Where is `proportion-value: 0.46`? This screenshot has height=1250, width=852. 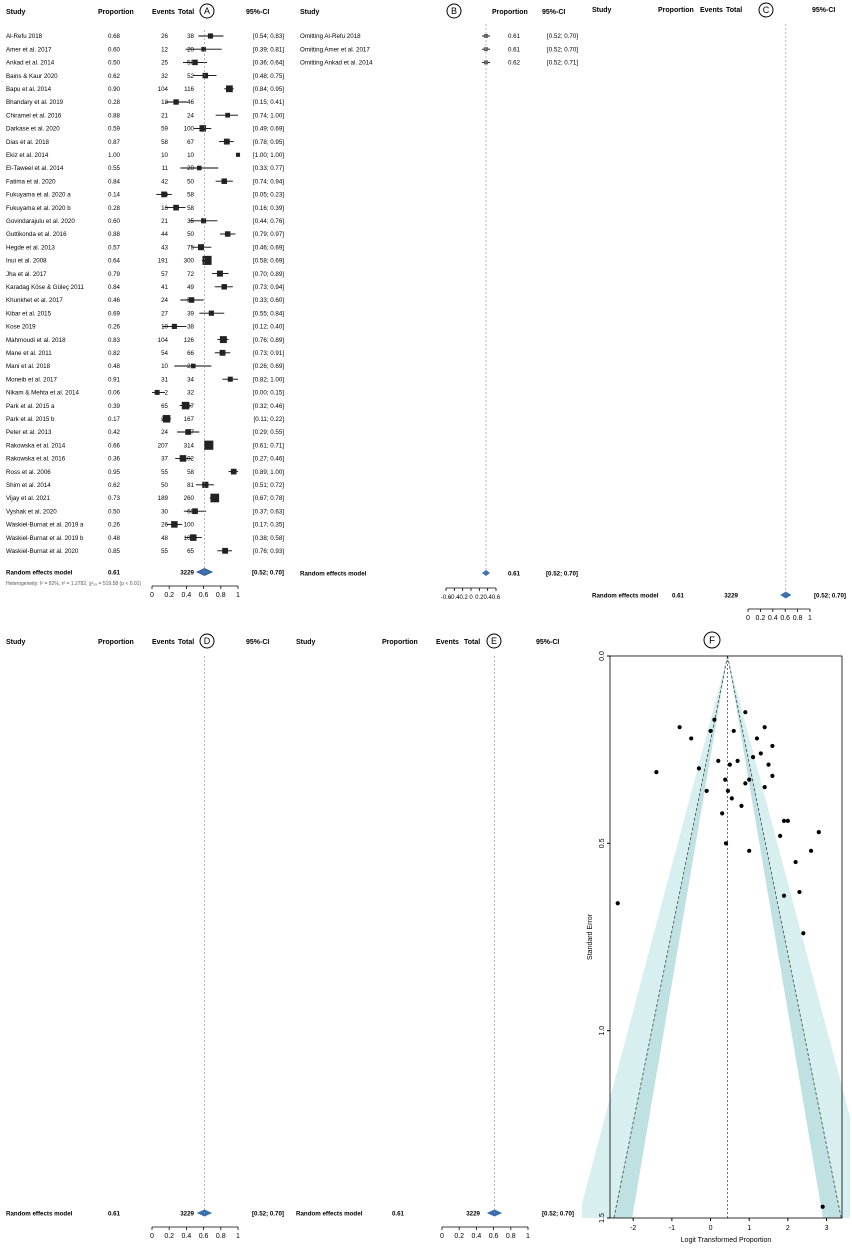
proportion-value: 0.46 is located at coordinates (114, 300).